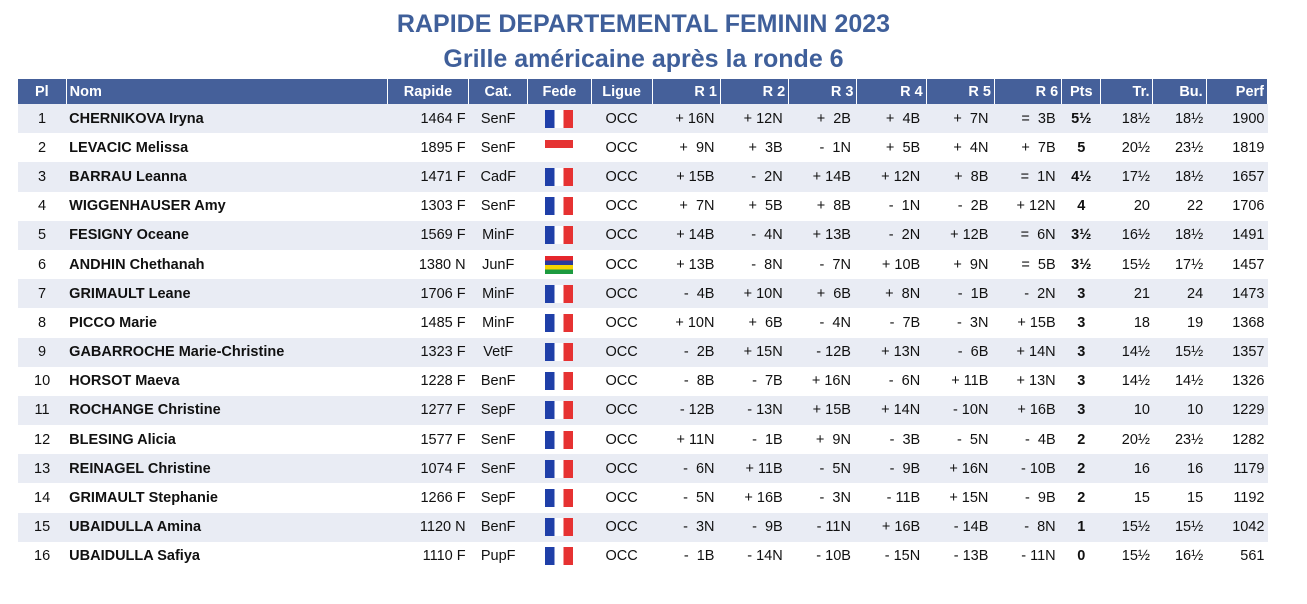 Image resolution: width=1307 pixels, height=604 pixels. What do you see at coordinates (822, 381) in the screenshot?
I see `cell-r3: + 16N` at bounding box center [822, 381].